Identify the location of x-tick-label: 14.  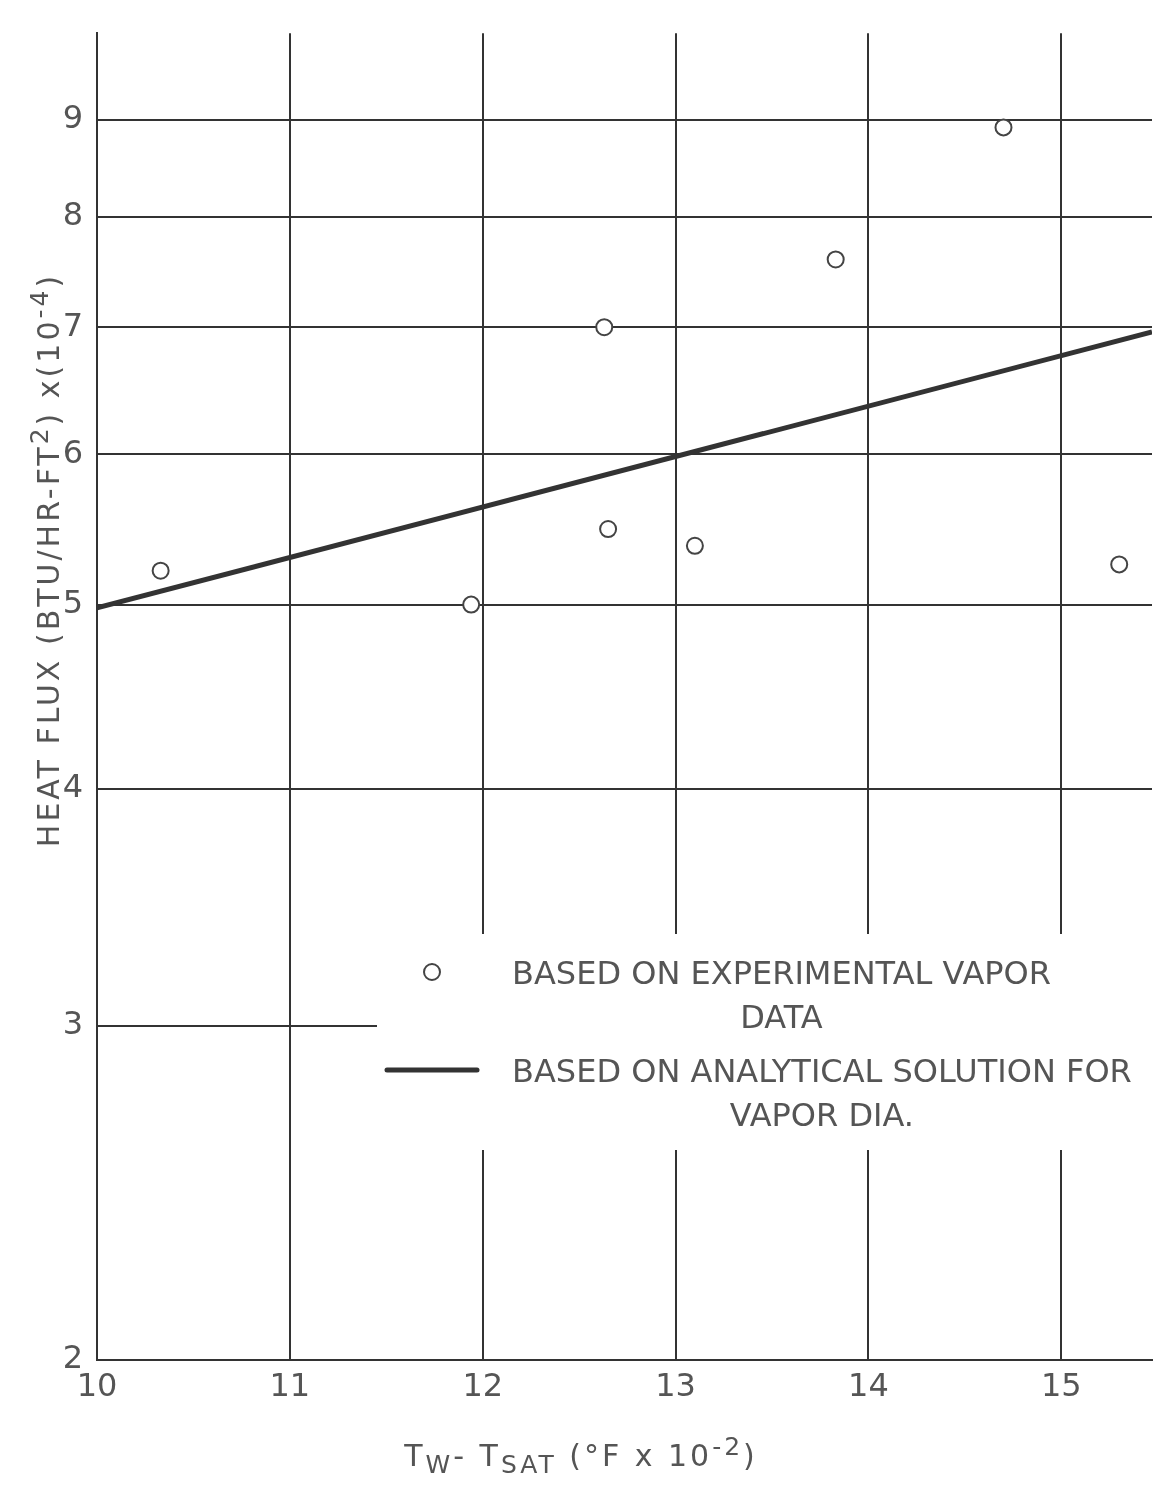
(868, 1384).